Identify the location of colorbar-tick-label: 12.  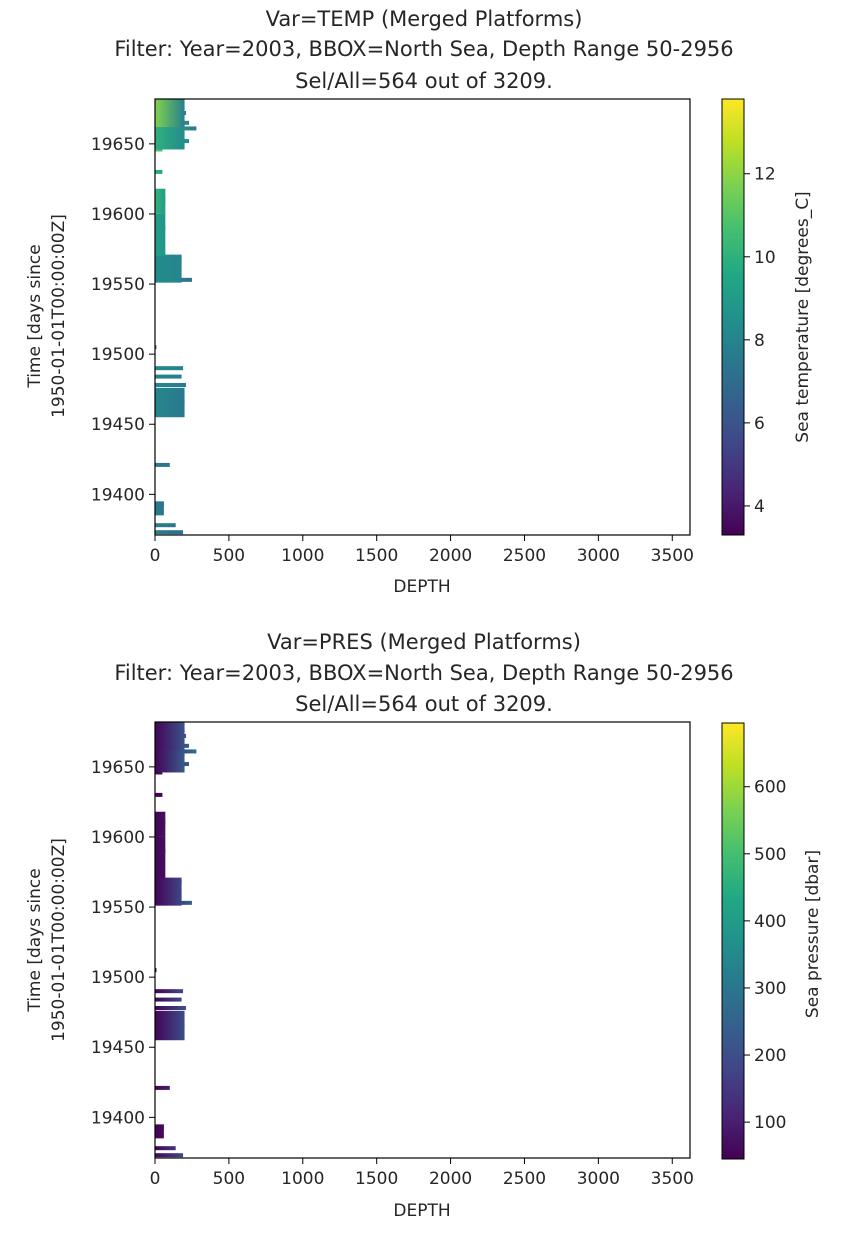
(765, 175).